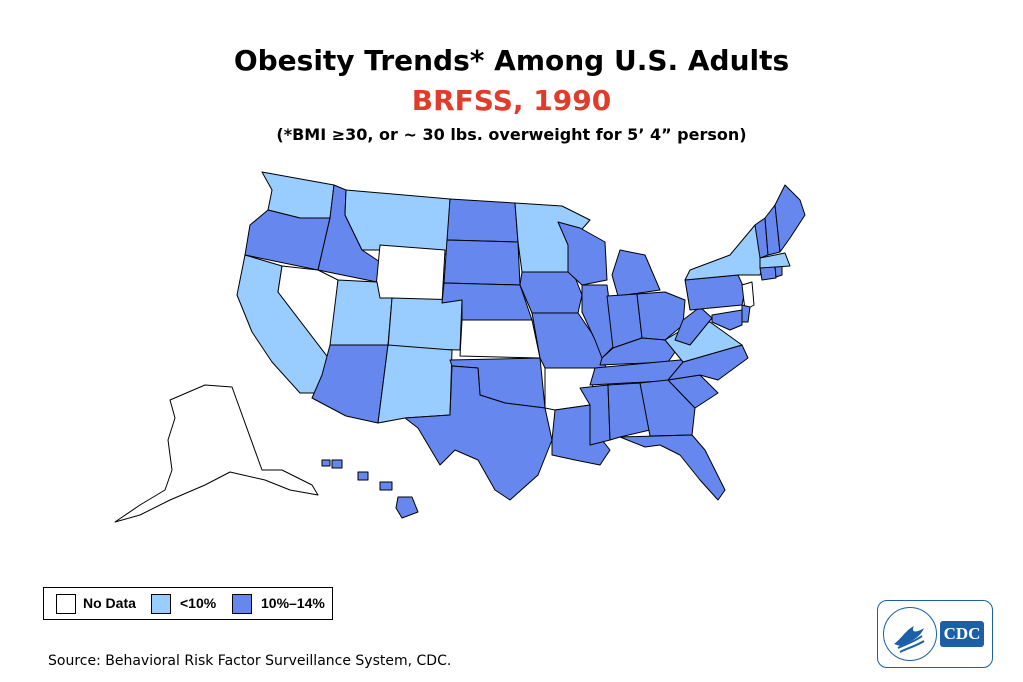 The image size is (1023, 682). What do you see at coordinates (595, 415) in the screenshot?
I see `state-ms` at bounding box center [595, 415].